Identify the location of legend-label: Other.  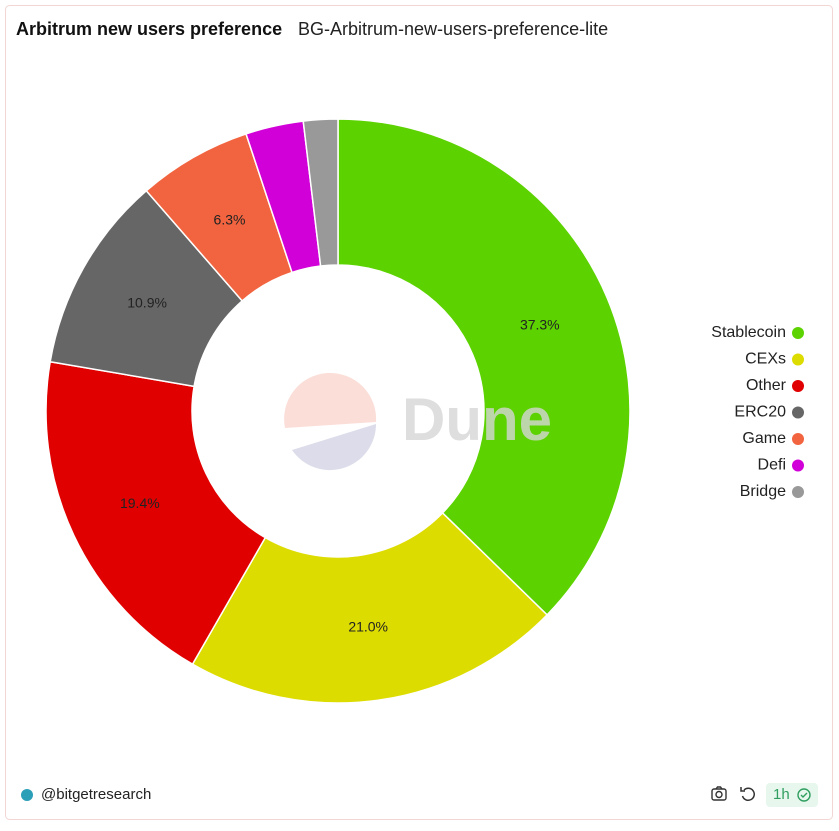
(766, 385).